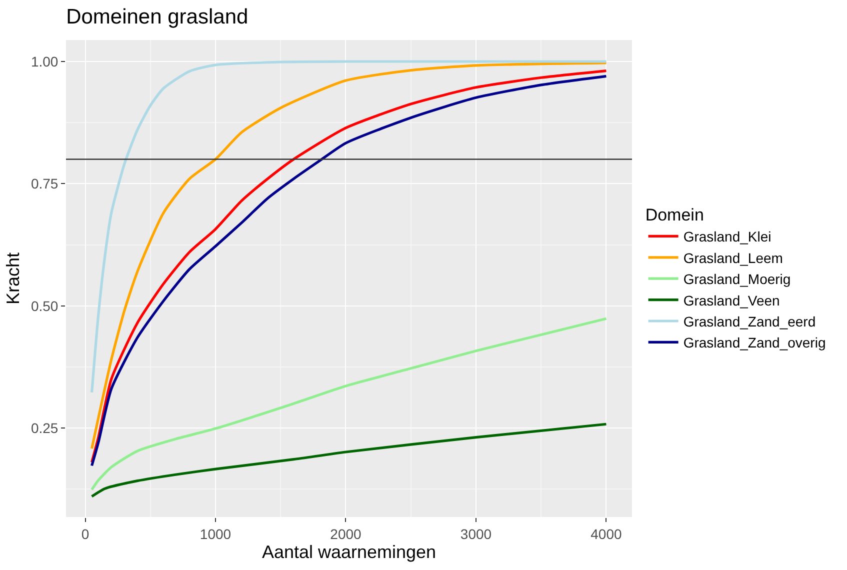 This screenshot has height=570, width=847. I want to click on x-tick-label: 4000, so click(606, 534).